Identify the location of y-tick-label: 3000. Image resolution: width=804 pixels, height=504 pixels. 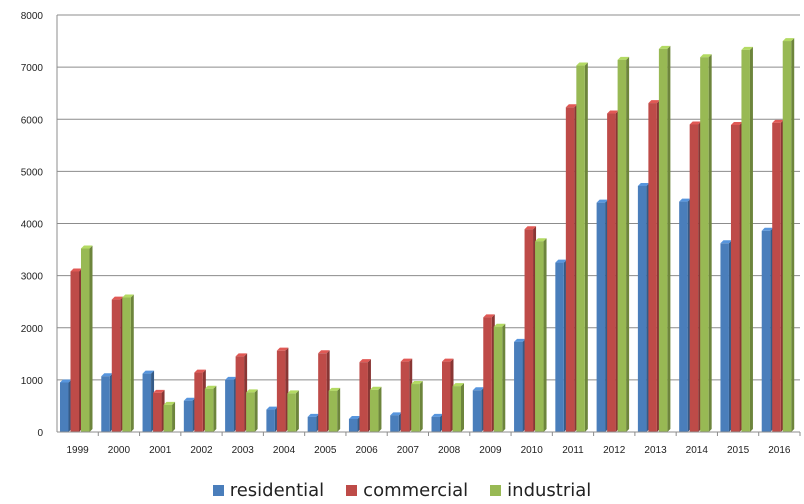
(32, 277).